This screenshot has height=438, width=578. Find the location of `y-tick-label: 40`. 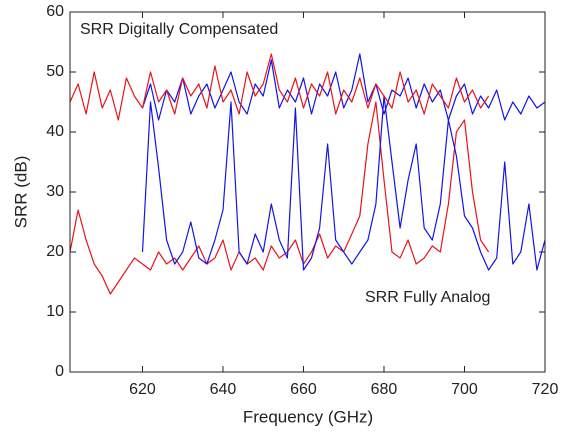

y-tick-label: 40 is located at coordinates (55, 131).